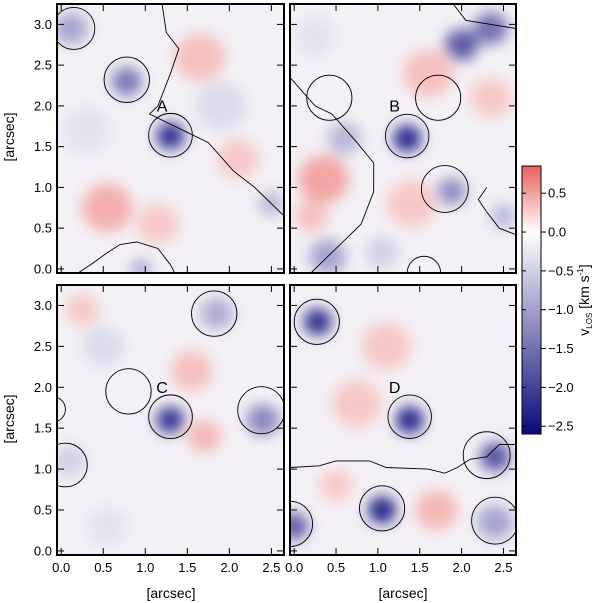 The height and width of the screenshot is (603, 600). What do you see at coordinates (402, 593) in the screenshot?
I see `x-axis-label-right: [arcsec]` at bounding box center [402, 593].